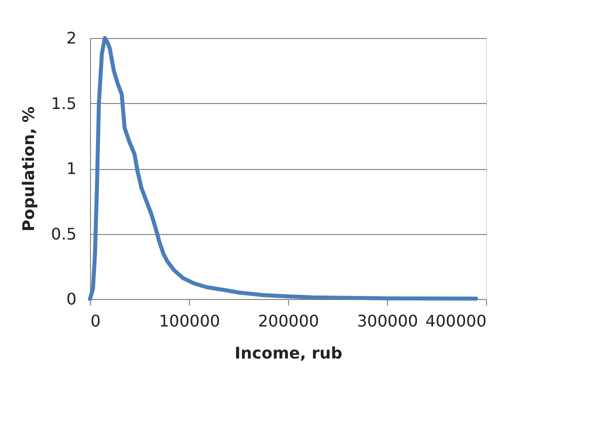  Describe the element at coordinates (189, 321) in the screenshot. I see `x-tick-label: 100000` at that location.